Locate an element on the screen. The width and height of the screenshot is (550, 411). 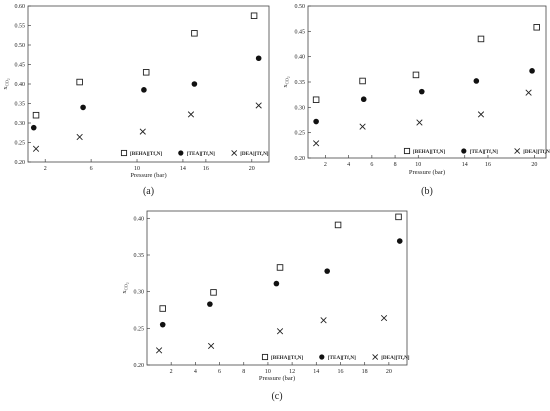
y-tick-label: 0.60 is located at coordinates (20, 7).